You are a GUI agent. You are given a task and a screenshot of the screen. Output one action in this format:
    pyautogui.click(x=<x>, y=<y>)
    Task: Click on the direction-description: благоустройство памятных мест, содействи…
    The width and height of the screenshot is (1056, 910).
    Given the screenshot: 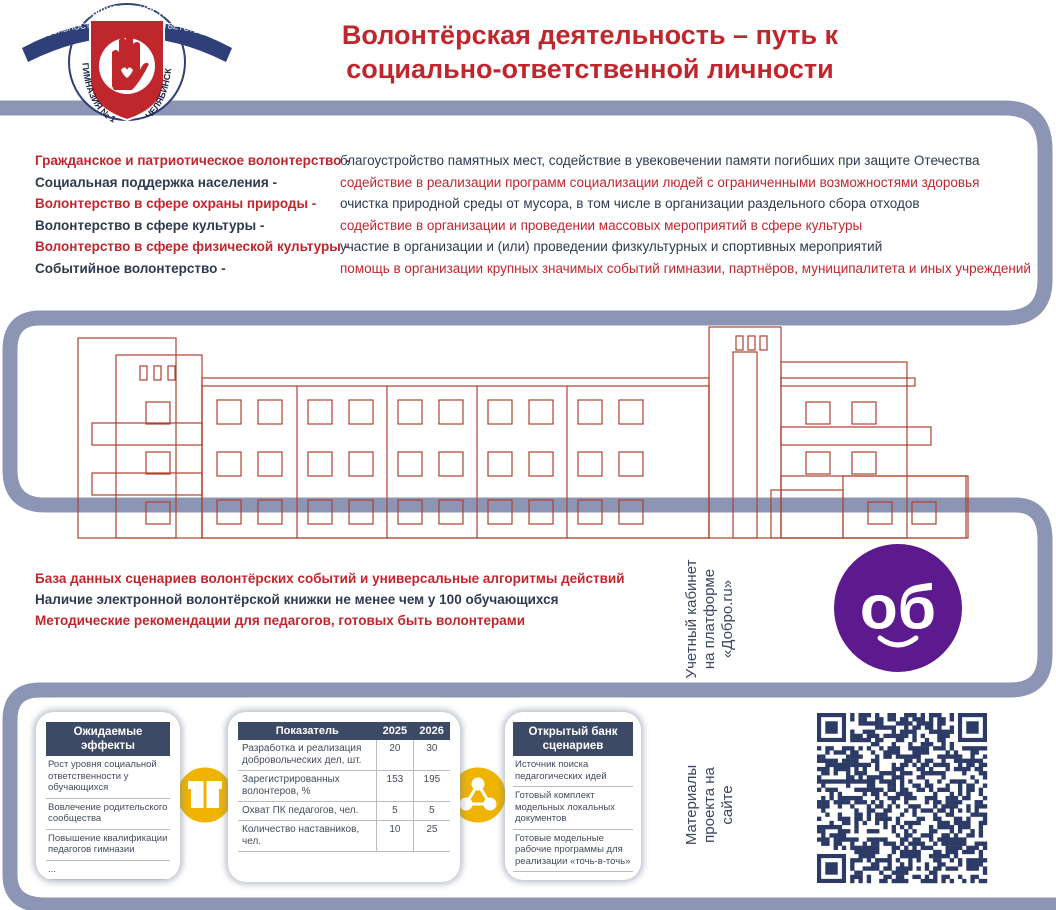 What is the action you would take?
    pyautogui.click(x=660, y=160)
    